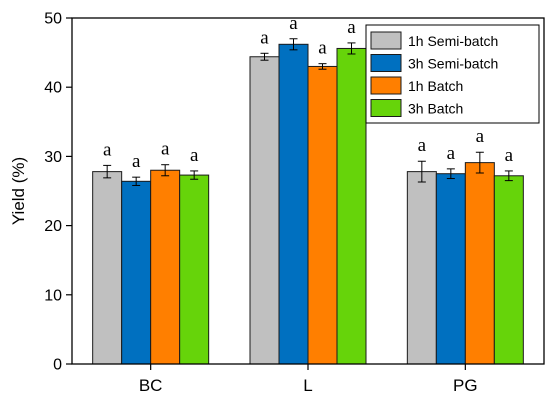 Image resolution: width=550 pixels, height=405 pixels. Describe the element at coordinates (307, 385) in the screenshot. I see `x-tick-label: L` at that location.